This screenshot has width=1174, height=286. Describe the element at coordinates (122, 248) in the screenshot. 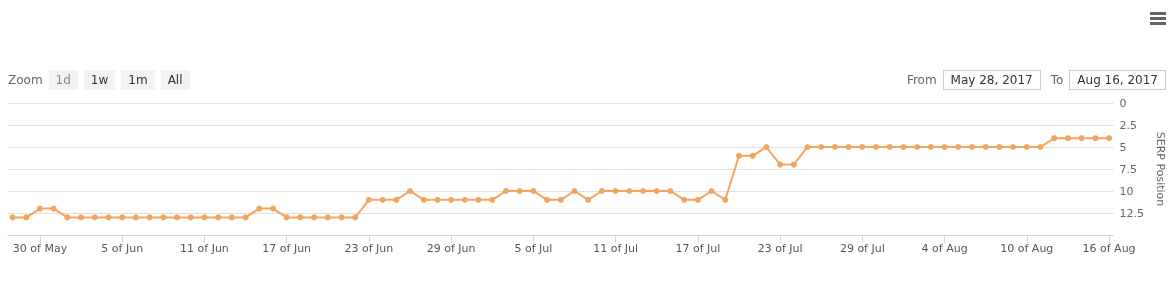

I see `x-tick-label: 5 of Jun` at that location.